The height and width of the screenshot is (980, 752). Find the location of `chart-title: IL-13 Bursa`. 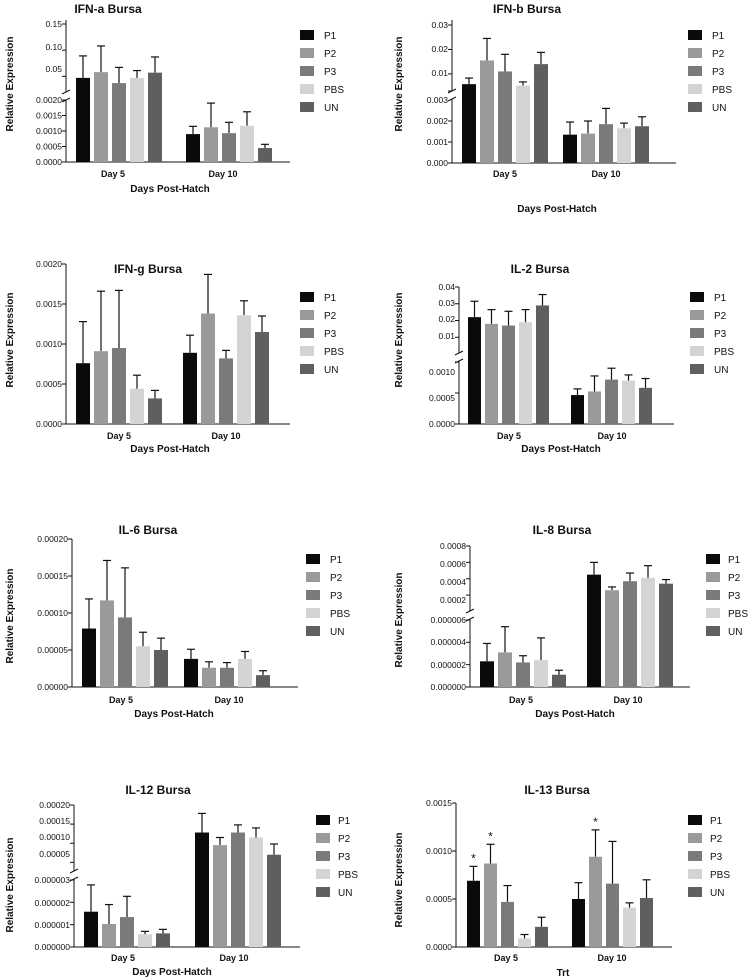

chart-title: IL-13 Bursa is located at coordinates (557, 790).